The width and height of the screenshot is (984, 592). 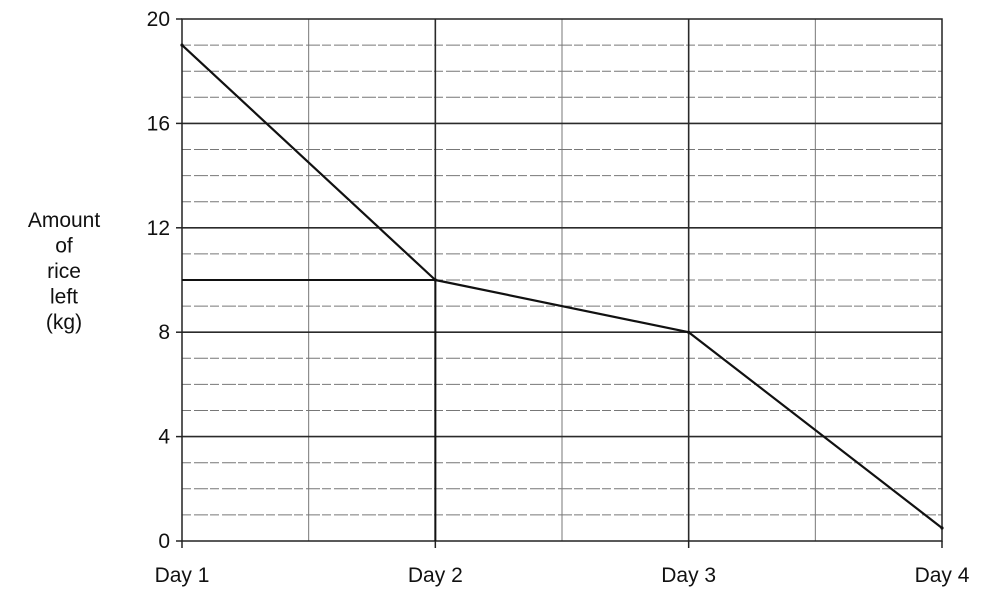 I want to click on y-tick-label: 20, so click(x=158, y=19).